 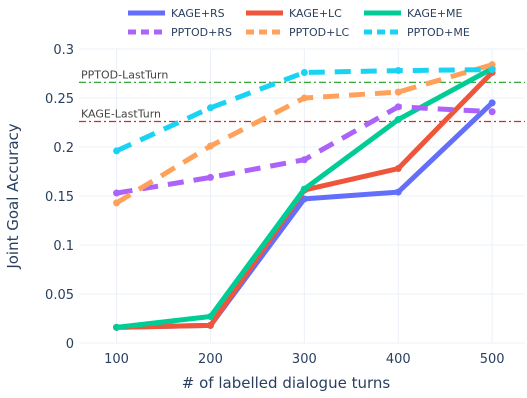 I want to click on legend-label: KAGE+LC, so click(x=315, y=13).